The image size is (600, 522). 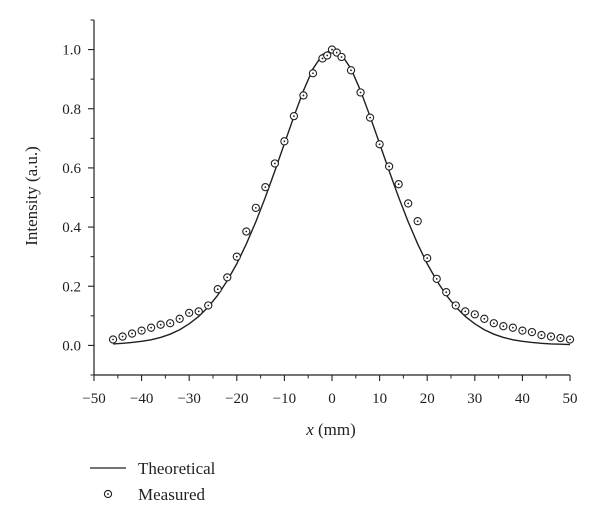 What do you see at coordinates (31, 196) in the screenshot?
I see `y-axis-label: Intensity (a.u.)` at bounding box center [31, 196].